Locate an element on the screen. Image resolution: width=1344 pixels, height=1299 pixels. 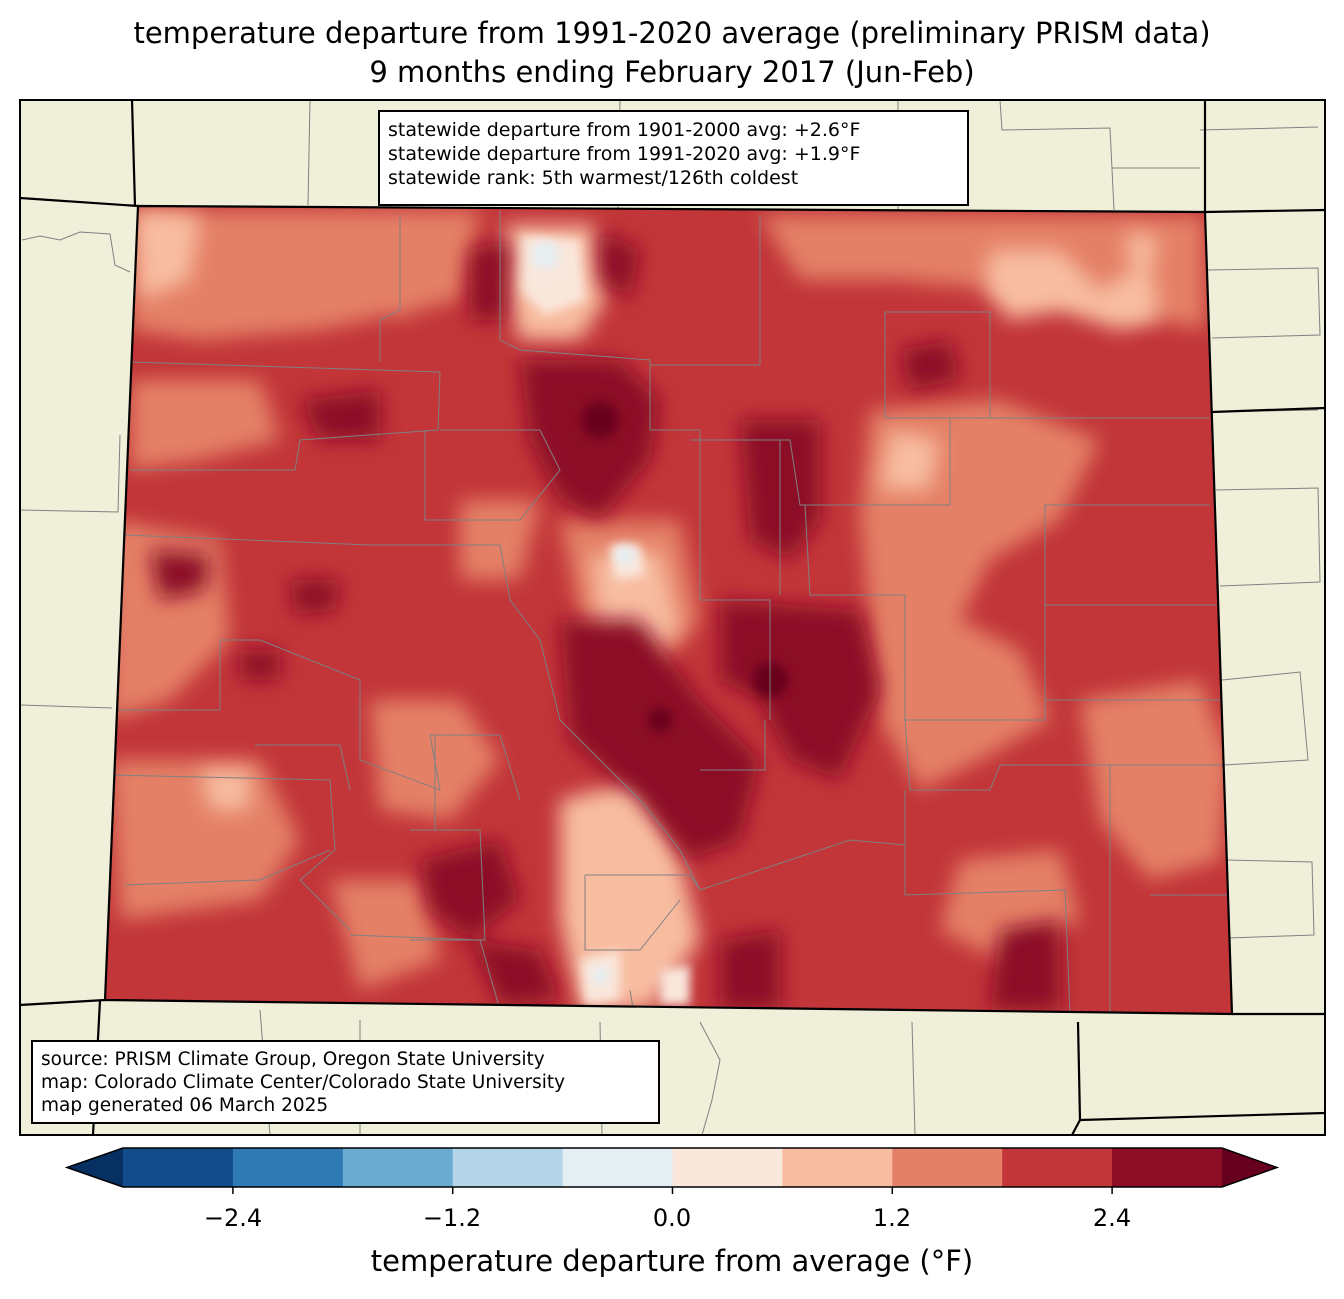
colorbar-extend-low is located at coordinates (95, 1167).